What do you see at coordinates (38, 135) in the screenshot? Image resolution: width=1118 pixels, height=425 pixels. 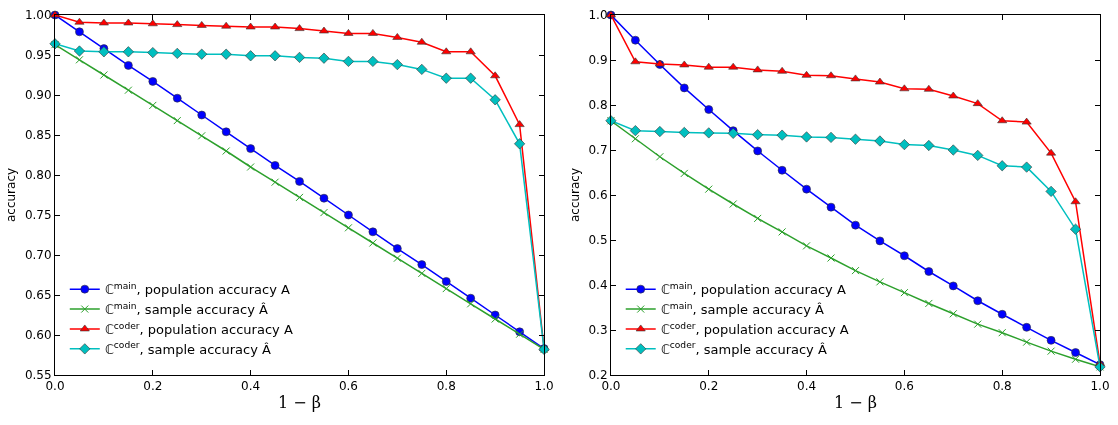 I see `y-tick-label: 0.85` at bounding box center [38, 135].